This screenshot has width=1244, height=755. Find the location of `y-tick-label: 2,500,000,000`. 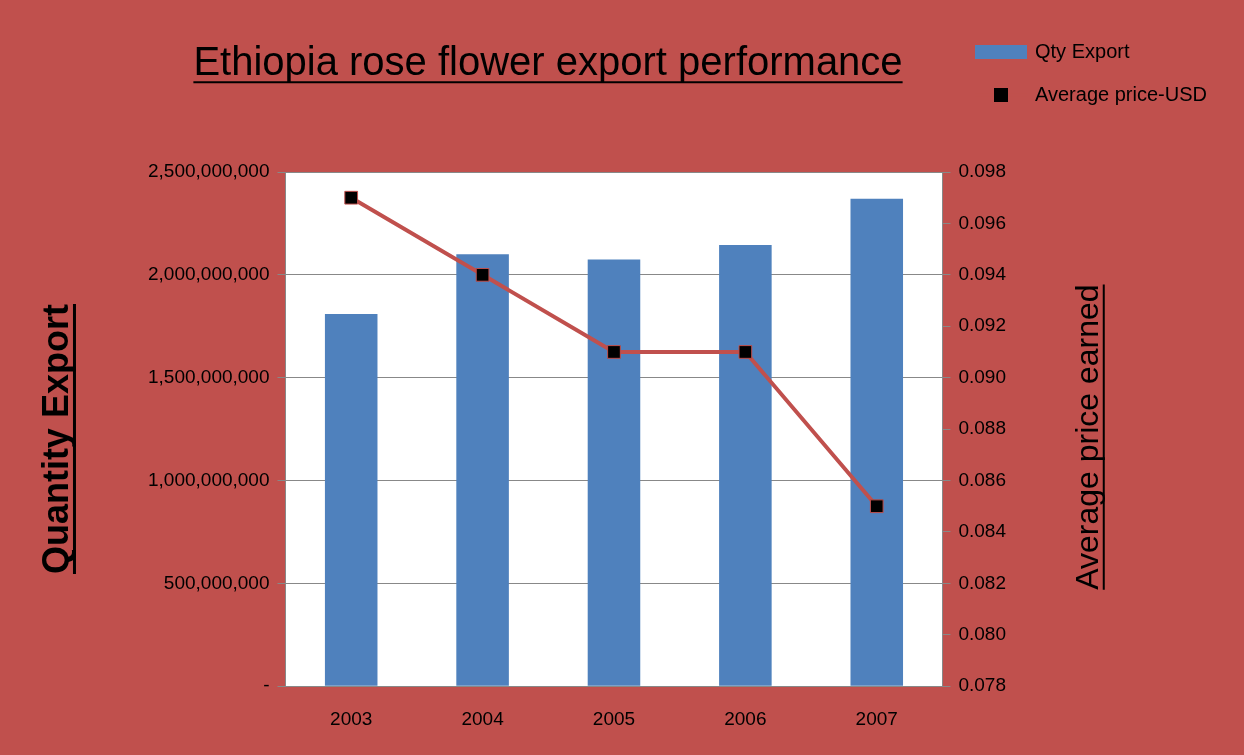

y-tick-label: 2,500,000,000 is located at coordinates (208, 171).